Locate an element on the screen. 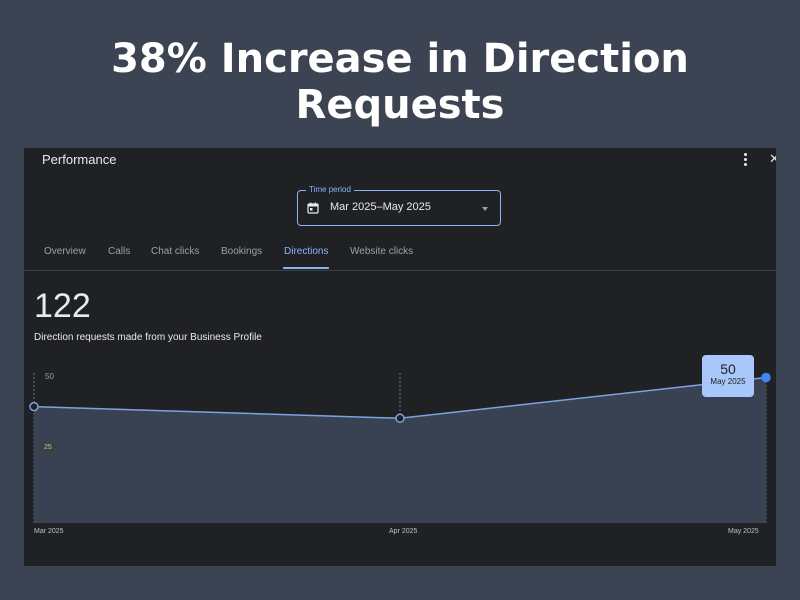  more-vert-icon is located at coordinates (745, 159).